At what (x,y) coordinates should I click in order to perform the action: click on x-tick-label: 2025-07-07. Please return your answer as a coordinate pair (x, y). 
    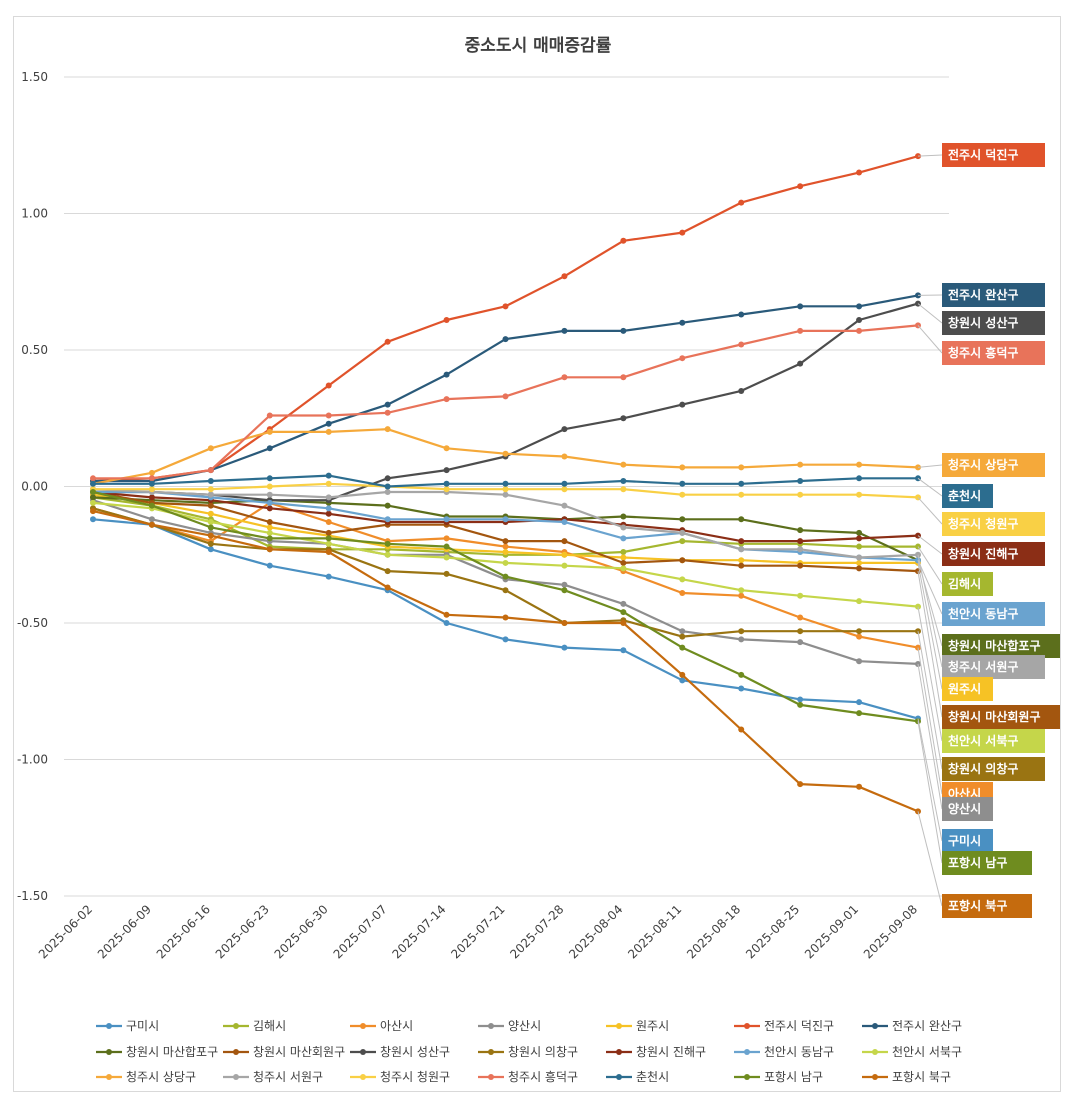
    Looking at the image, I should click on (360, 931).